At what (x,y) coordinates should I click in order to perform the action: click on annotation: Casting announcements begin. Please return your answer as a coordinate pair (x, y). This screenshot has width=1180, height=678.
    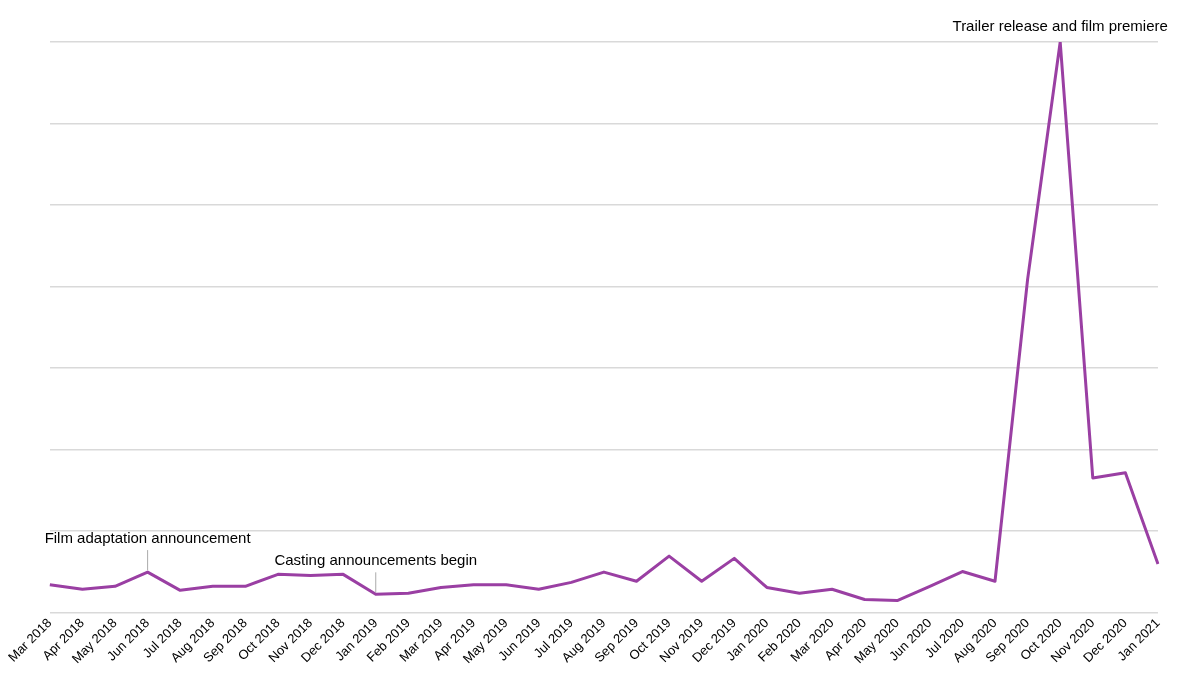
    Looking at the image, I should click on (376, 559).